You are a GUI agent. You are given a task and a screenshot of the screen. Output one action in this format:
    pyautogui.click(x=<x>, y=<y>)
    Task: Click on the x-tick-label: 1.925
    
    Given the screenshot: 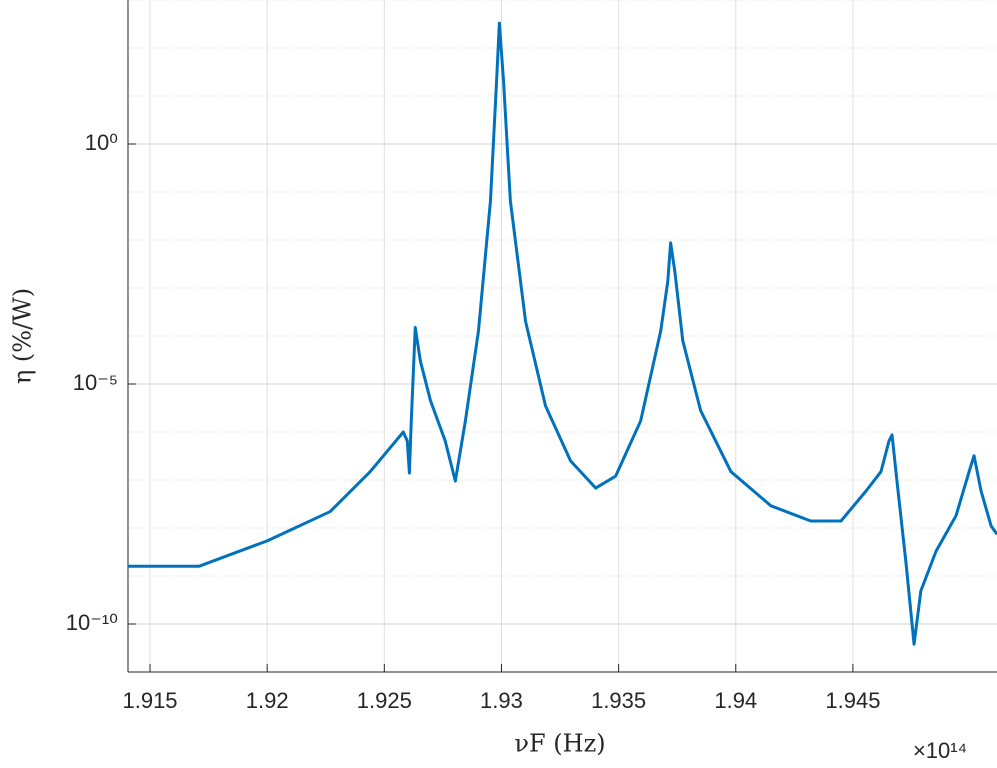 What is the action you would take?
    pyautogui.click(x=384, y=700)
    